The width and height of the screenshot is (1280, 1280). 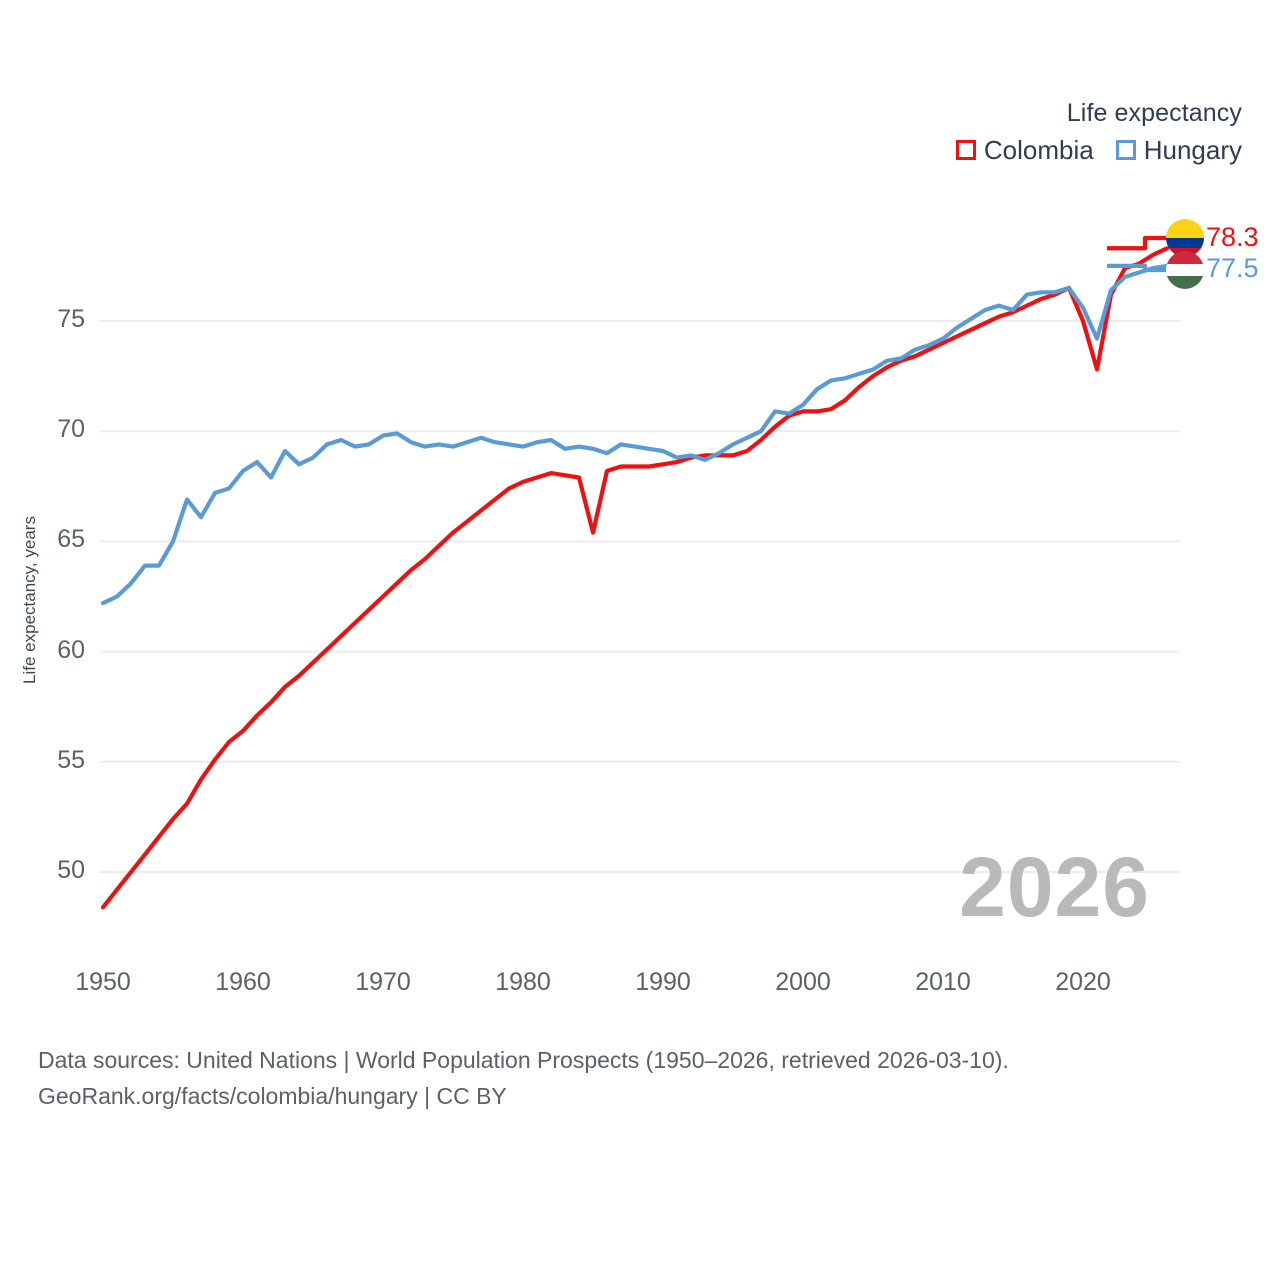 I want to click on x-tick-1980: 1980, so click(x=523, y=982).